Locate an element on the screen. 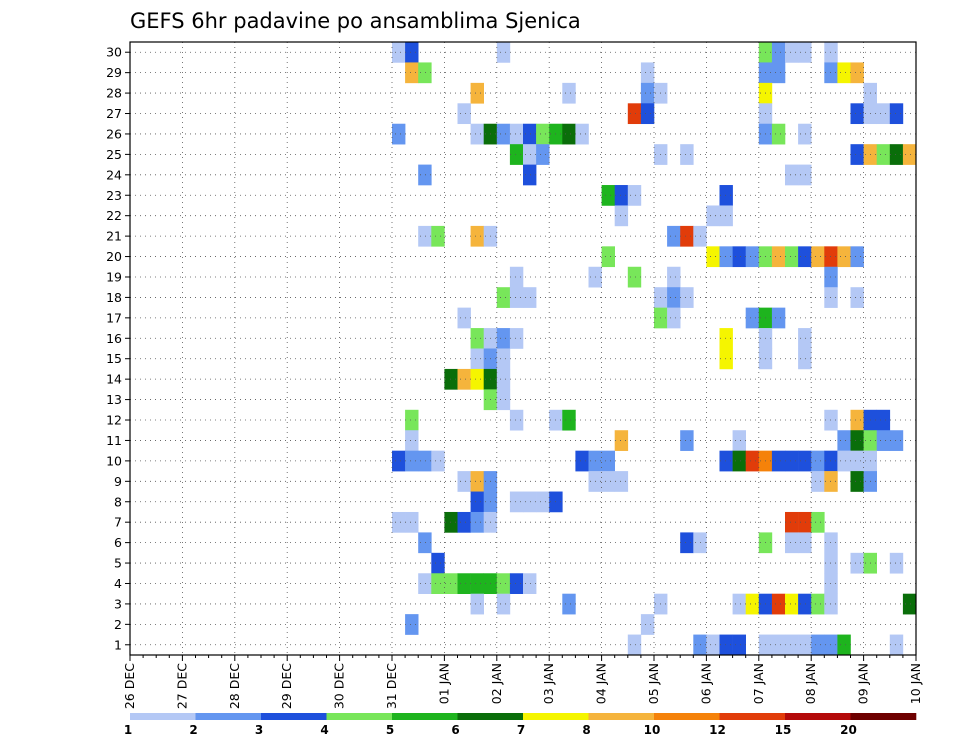  y-tick-label: 6 is located at coordinates (118, 542).